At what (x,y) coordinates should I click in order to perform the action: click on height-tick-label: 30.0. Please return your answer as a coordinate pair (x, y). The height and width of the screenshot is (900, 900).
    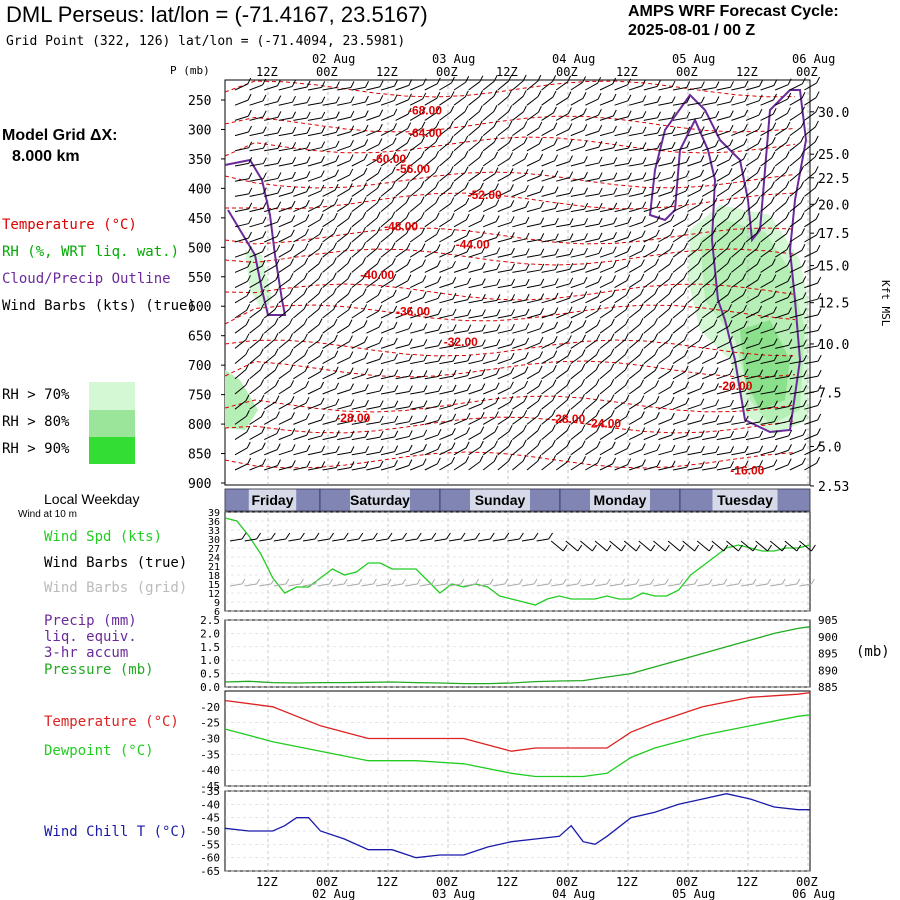
    Looking at the image, I should click on (833, 113).